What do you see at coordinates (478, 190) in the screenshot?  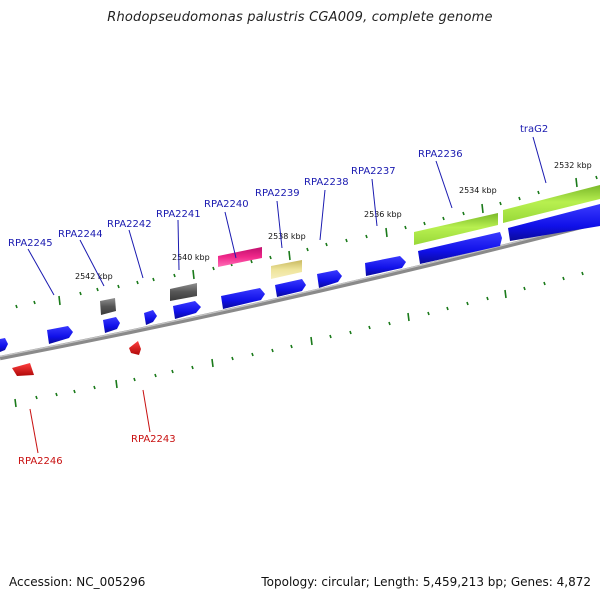 I see `scale-label-2534: 2534 kbp` at bounding box center [478, 190].